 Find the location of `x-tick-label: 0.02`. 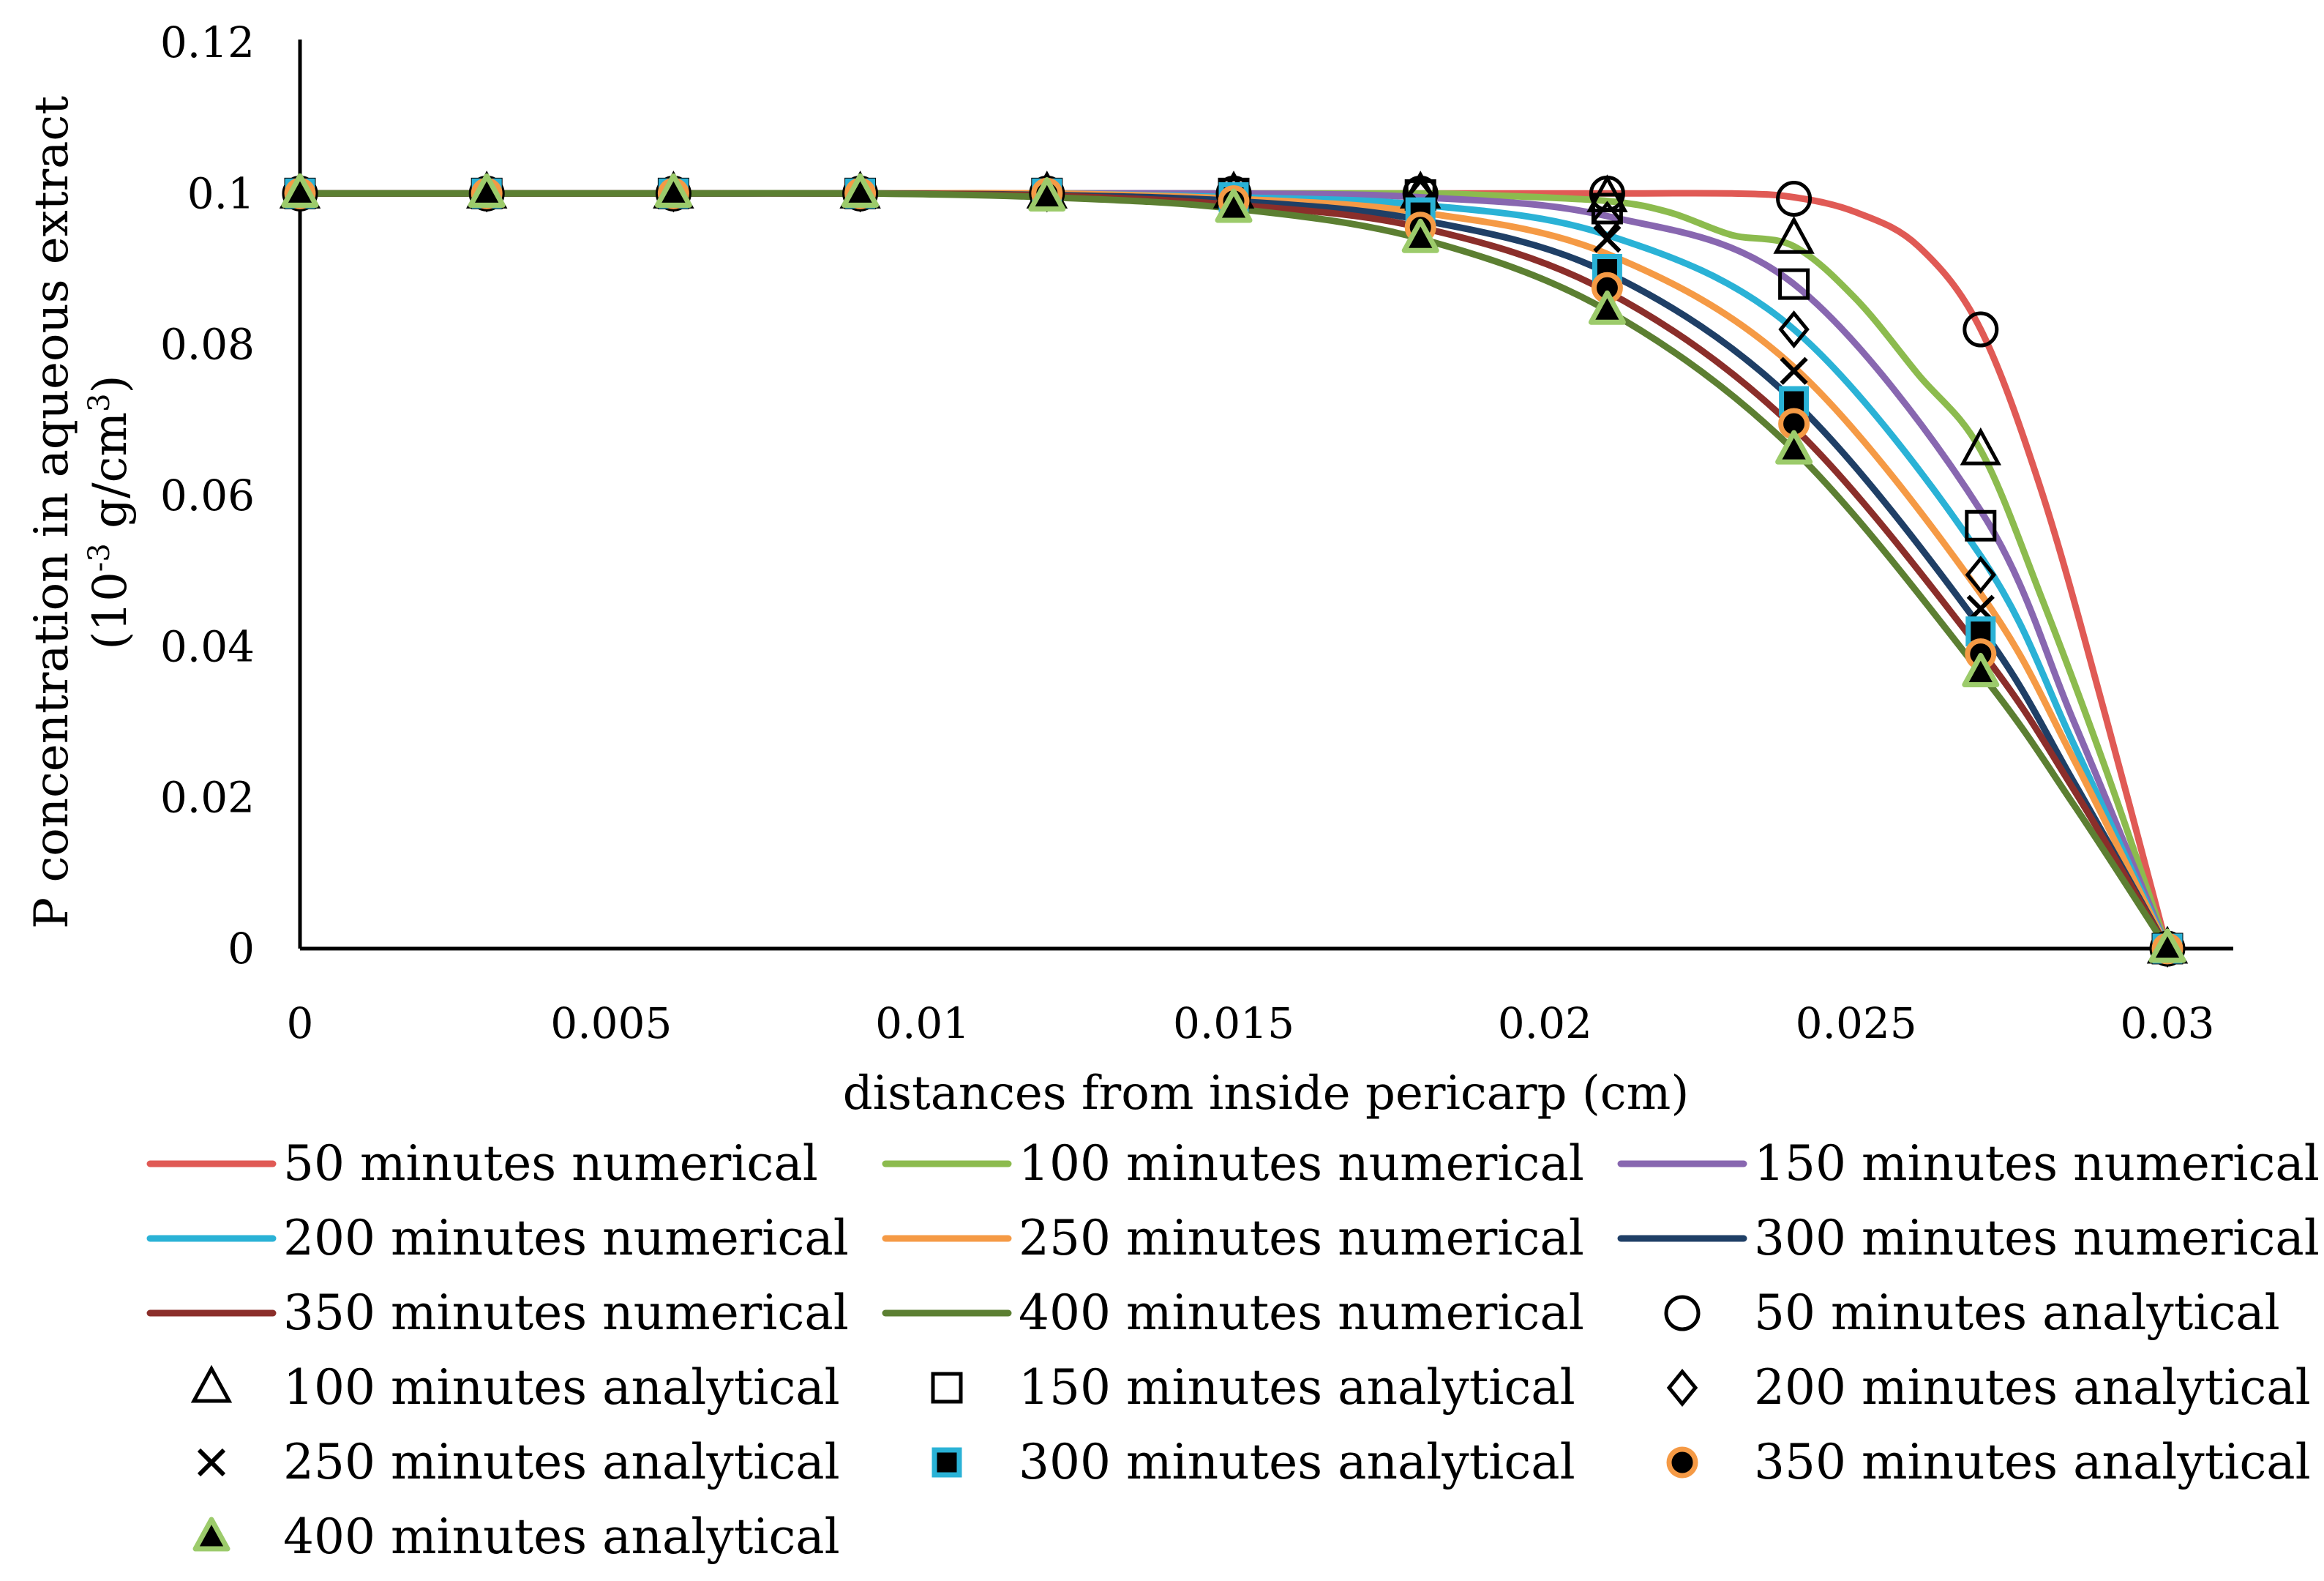

x-tick-label: 0.02 is located at coordinates (1545, 1023).